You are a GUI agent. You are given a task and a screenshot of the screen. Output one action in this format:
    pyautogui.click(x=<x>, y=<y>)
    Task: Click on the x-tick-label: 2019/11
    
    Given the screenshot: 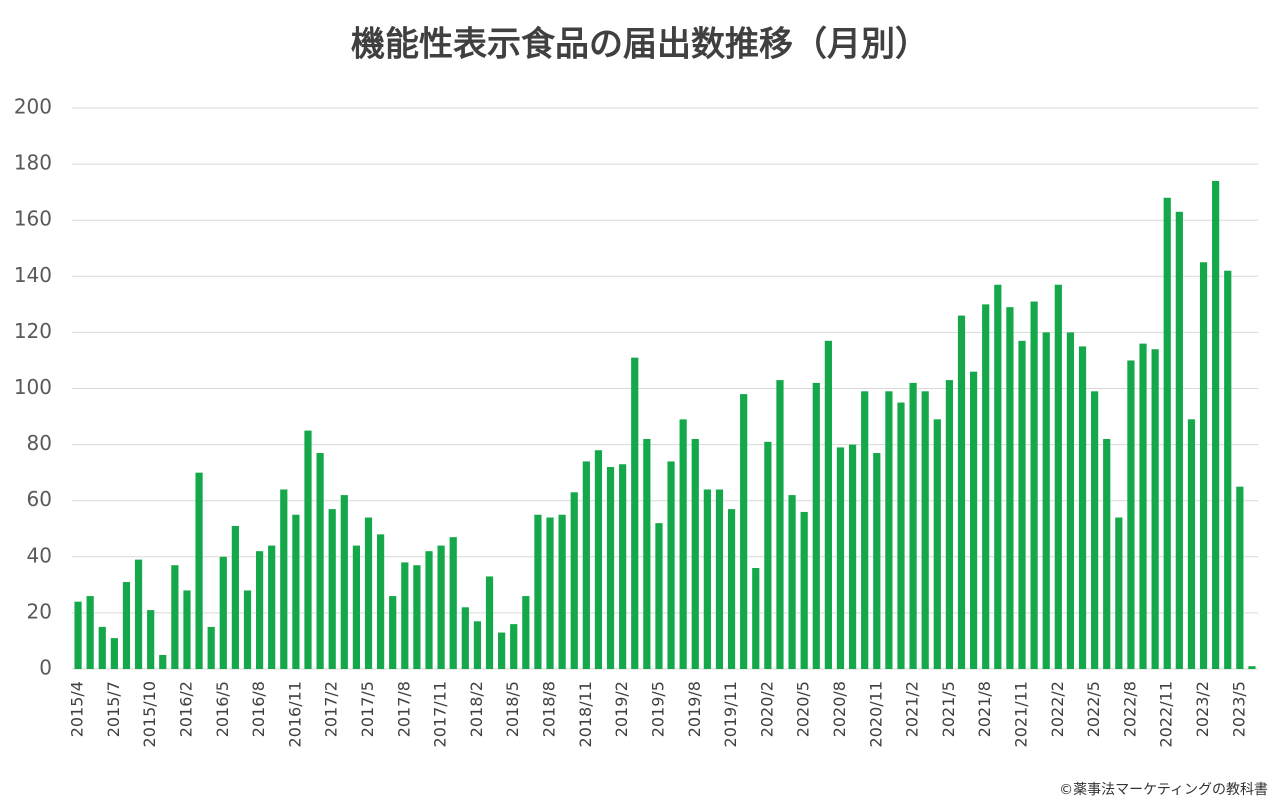 What is the action you would take?
    pyautogui.click(x=730, y=714)
    